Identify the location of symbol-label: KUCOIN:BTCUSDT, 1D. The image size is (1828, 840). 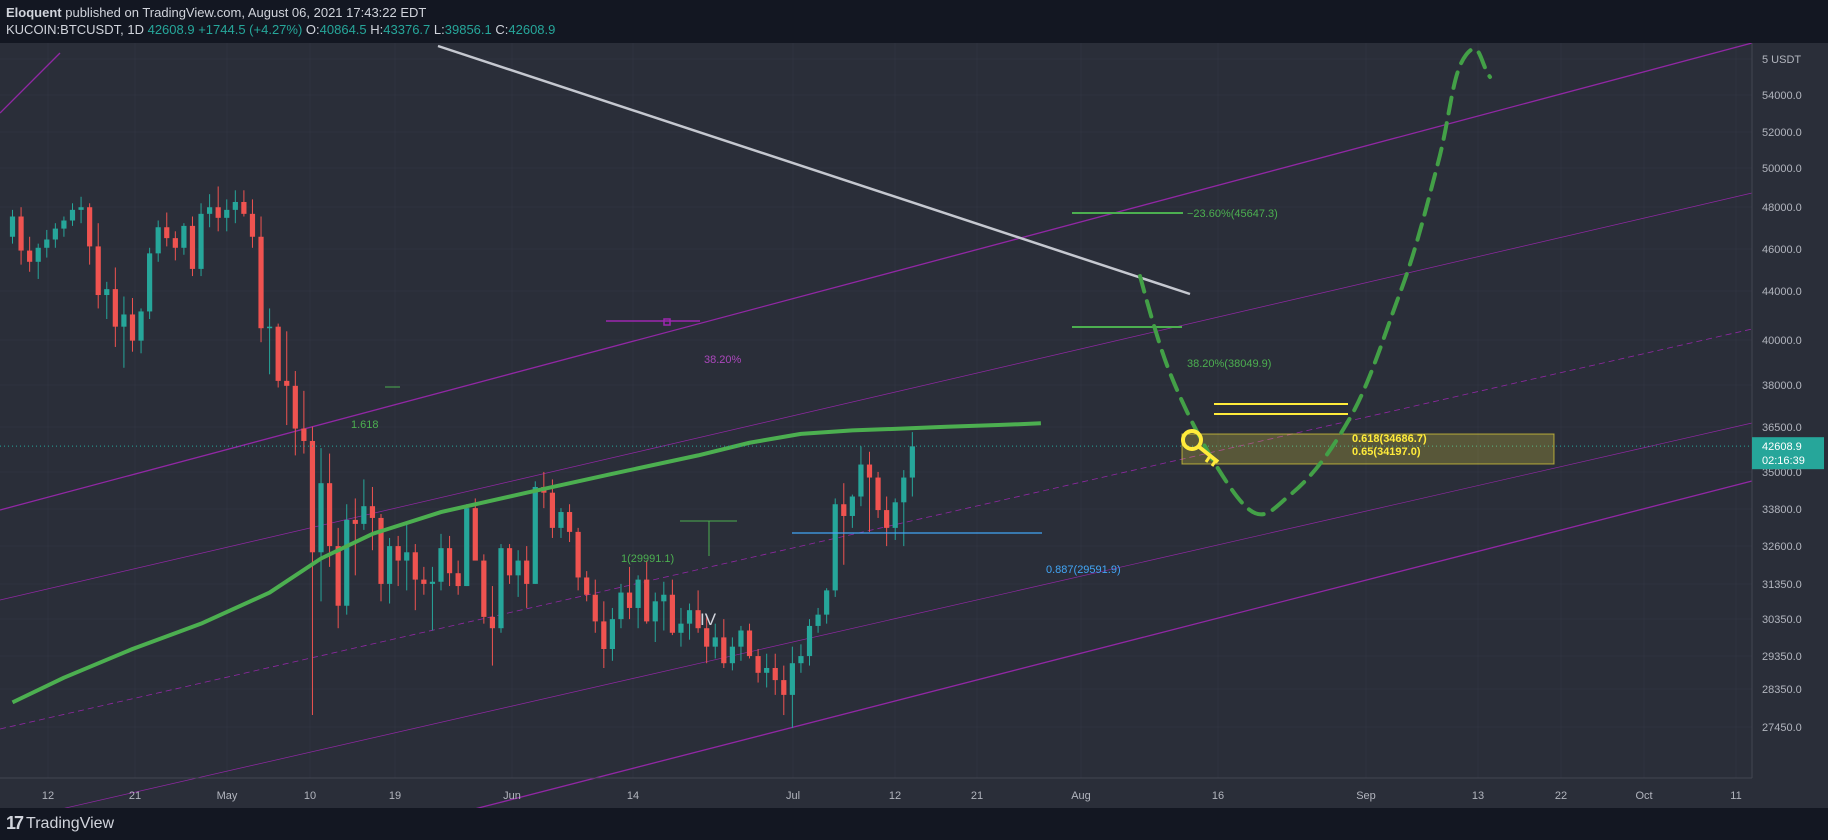
(75, 29).